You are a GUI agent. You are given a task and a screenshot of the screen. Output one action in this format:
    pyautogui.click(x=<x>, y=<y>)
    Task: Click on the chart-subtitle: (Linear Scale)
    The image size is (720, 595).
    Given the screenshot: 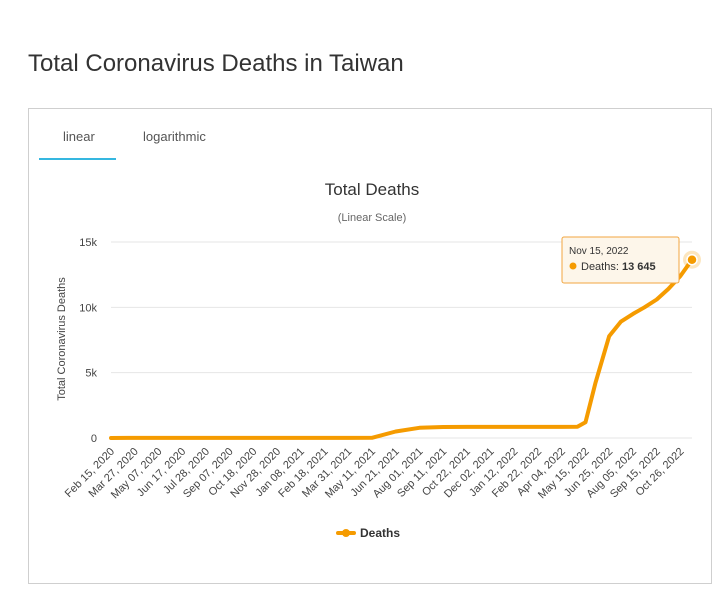 What is the action you would take?
    pyautogui.click(x=372, y=218)
    